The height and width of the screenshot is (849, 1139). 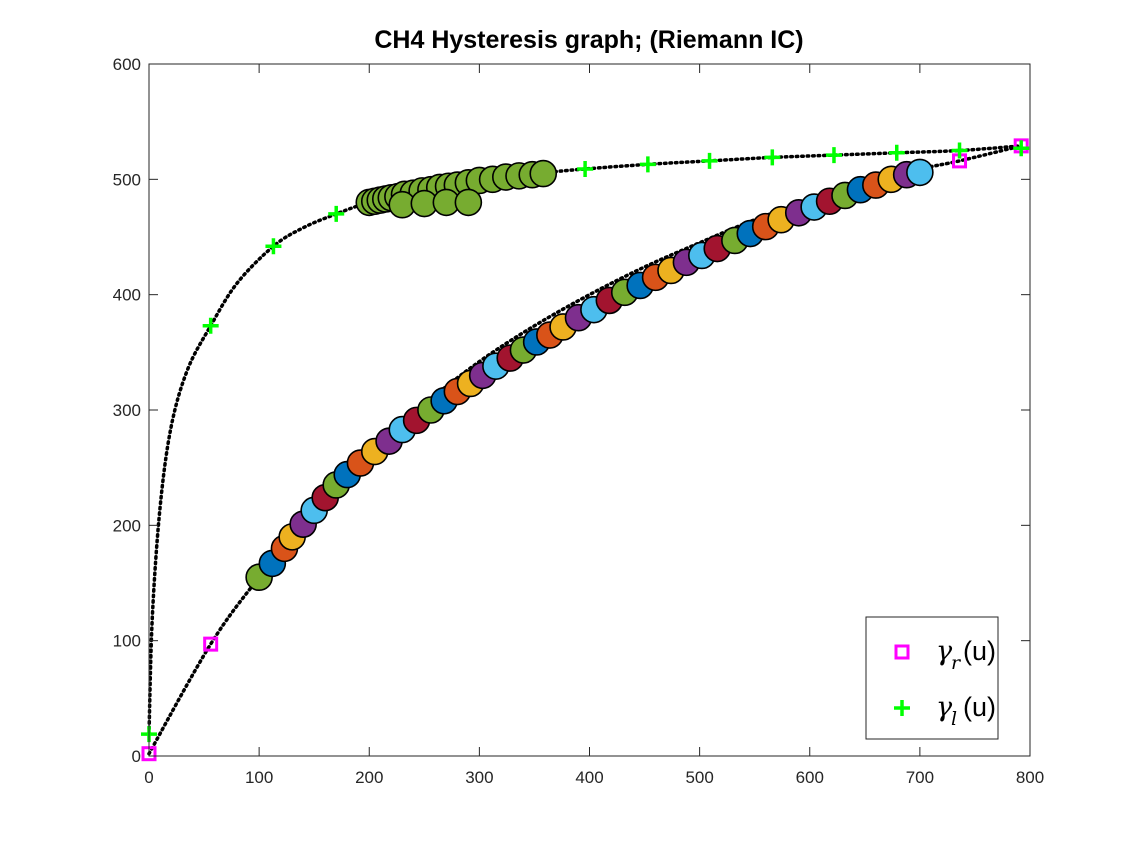 I want to click on y-tick-label: 500, so click(x=127, y=179).